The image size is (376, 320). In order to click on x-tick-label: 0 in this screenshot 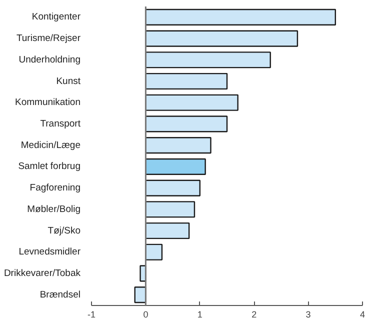, I will do `click(145, 315)`.